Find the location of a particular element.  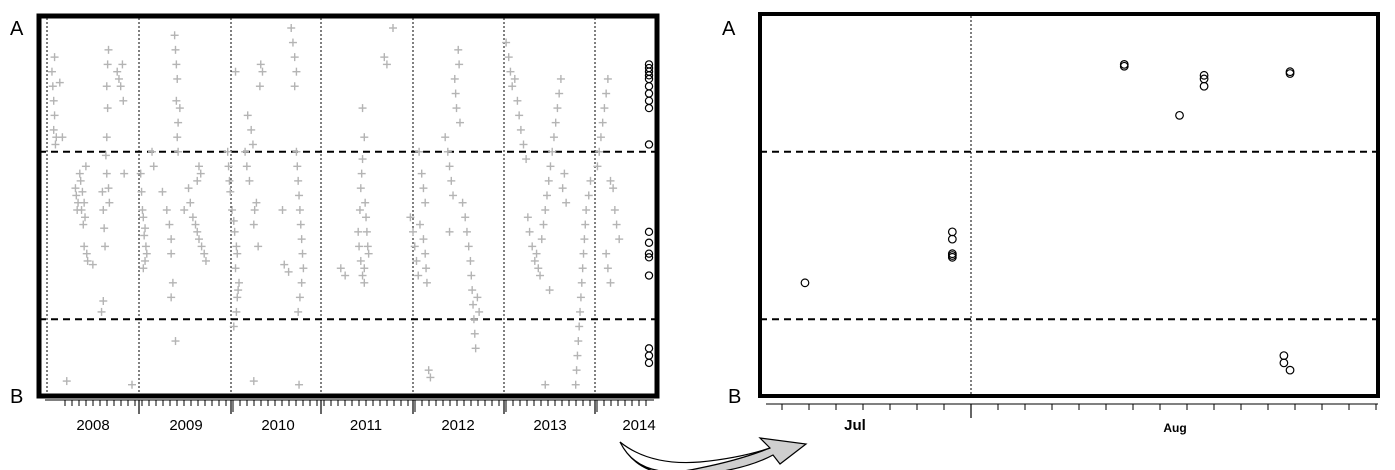

x-tick-label: Aug is located at coordinates (1174, 428).